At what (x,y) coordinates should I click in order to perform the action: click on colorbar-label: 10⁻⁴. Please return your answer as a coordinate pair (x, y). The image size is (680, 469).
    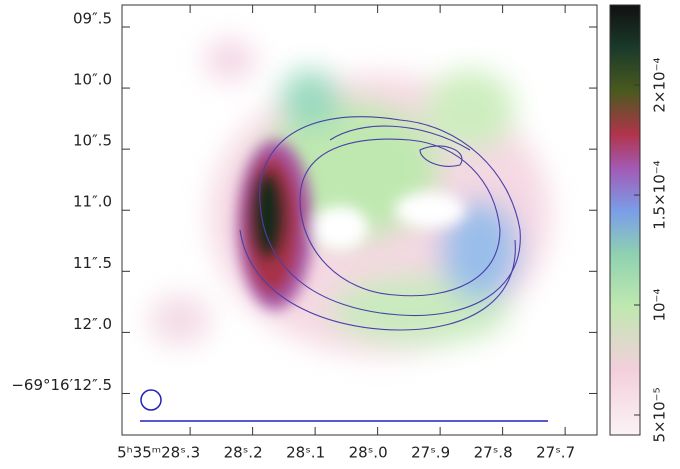
    Looking at the image, I should click on (660, 304).